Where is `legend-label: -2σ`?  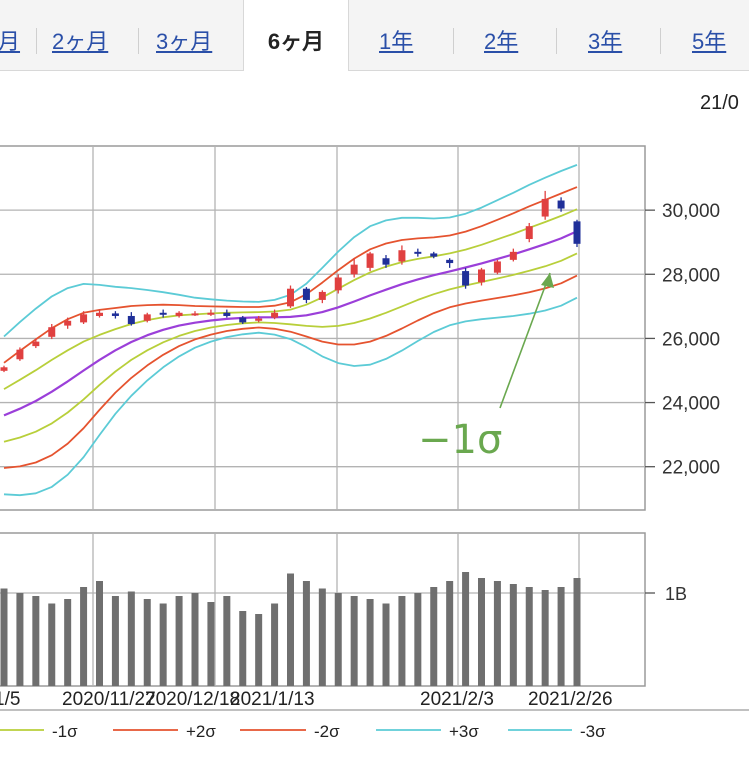 legend-label: -2σ is located at coordinates (327, 731).